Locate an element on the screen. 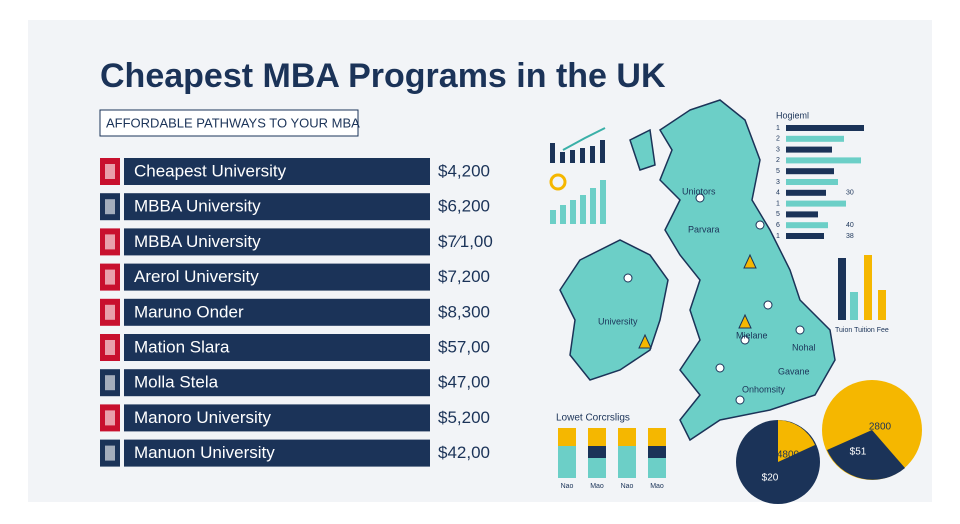  fee: $7,200 is located at coordinates (464, 276).